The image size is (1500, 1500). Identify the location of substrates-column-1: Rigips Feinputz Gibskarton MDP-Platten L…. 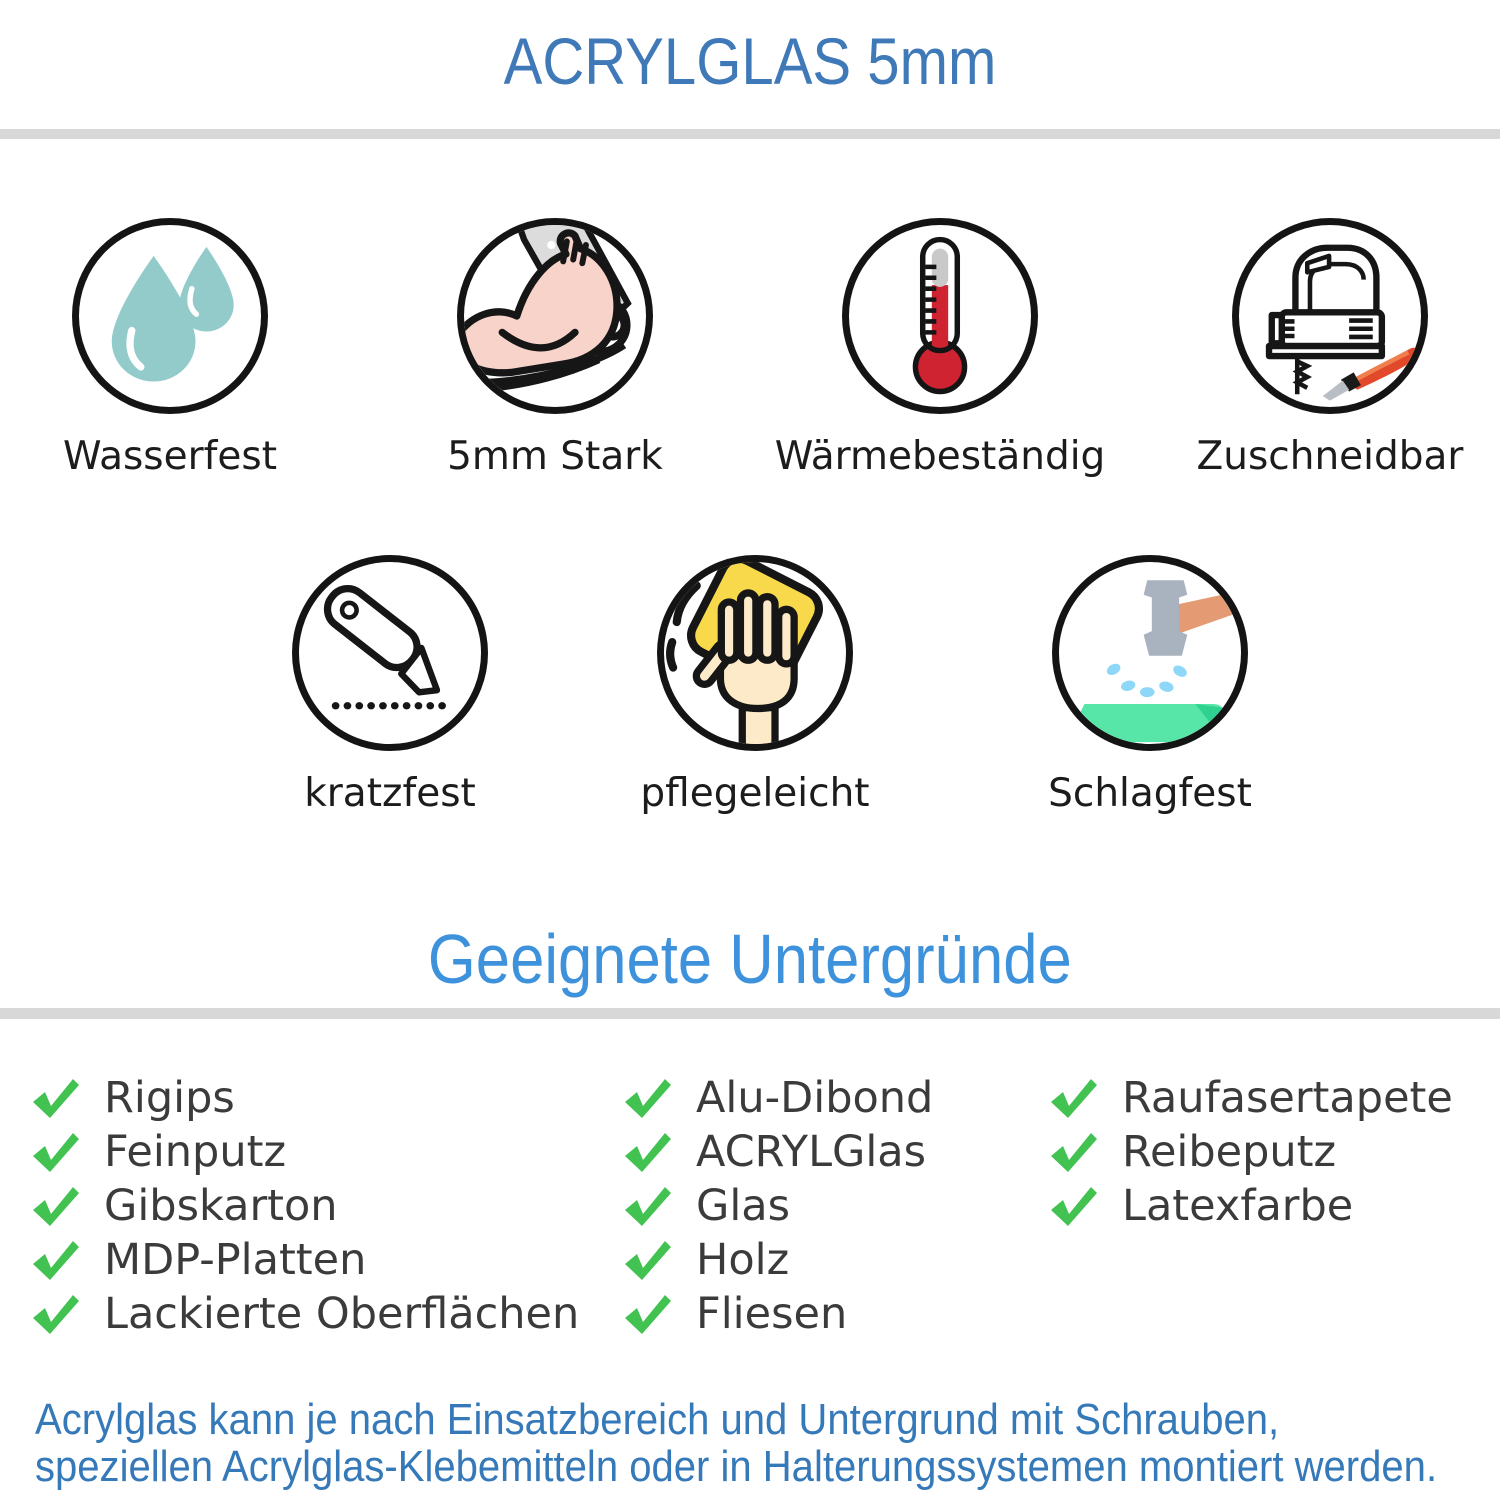
(304, 1206).